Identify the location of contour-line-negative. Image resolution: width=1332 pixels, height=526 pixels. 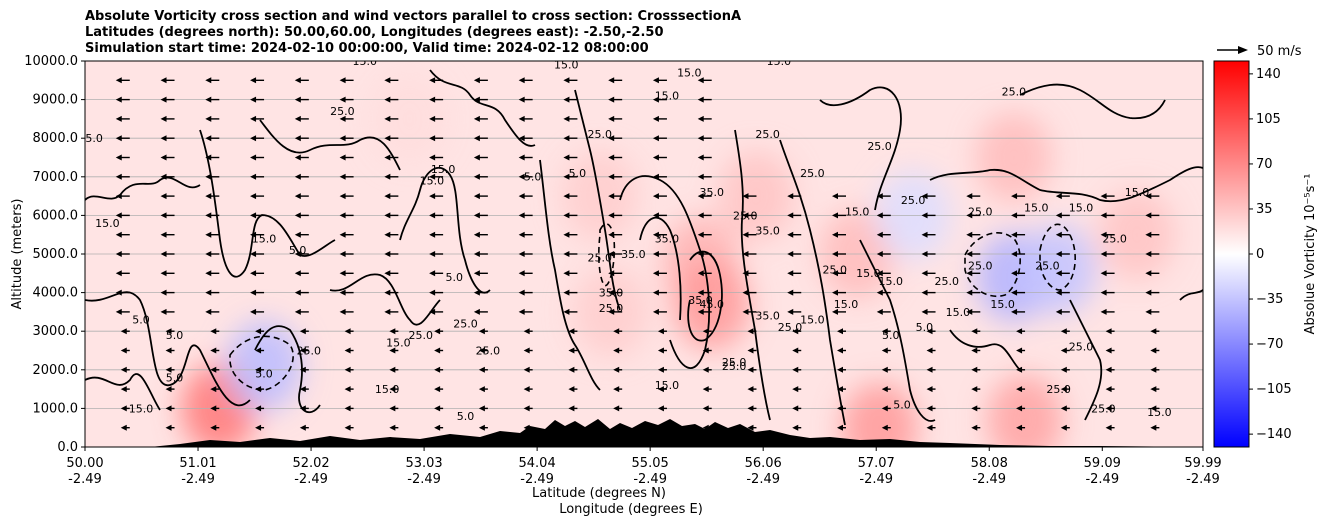
(992, 264).